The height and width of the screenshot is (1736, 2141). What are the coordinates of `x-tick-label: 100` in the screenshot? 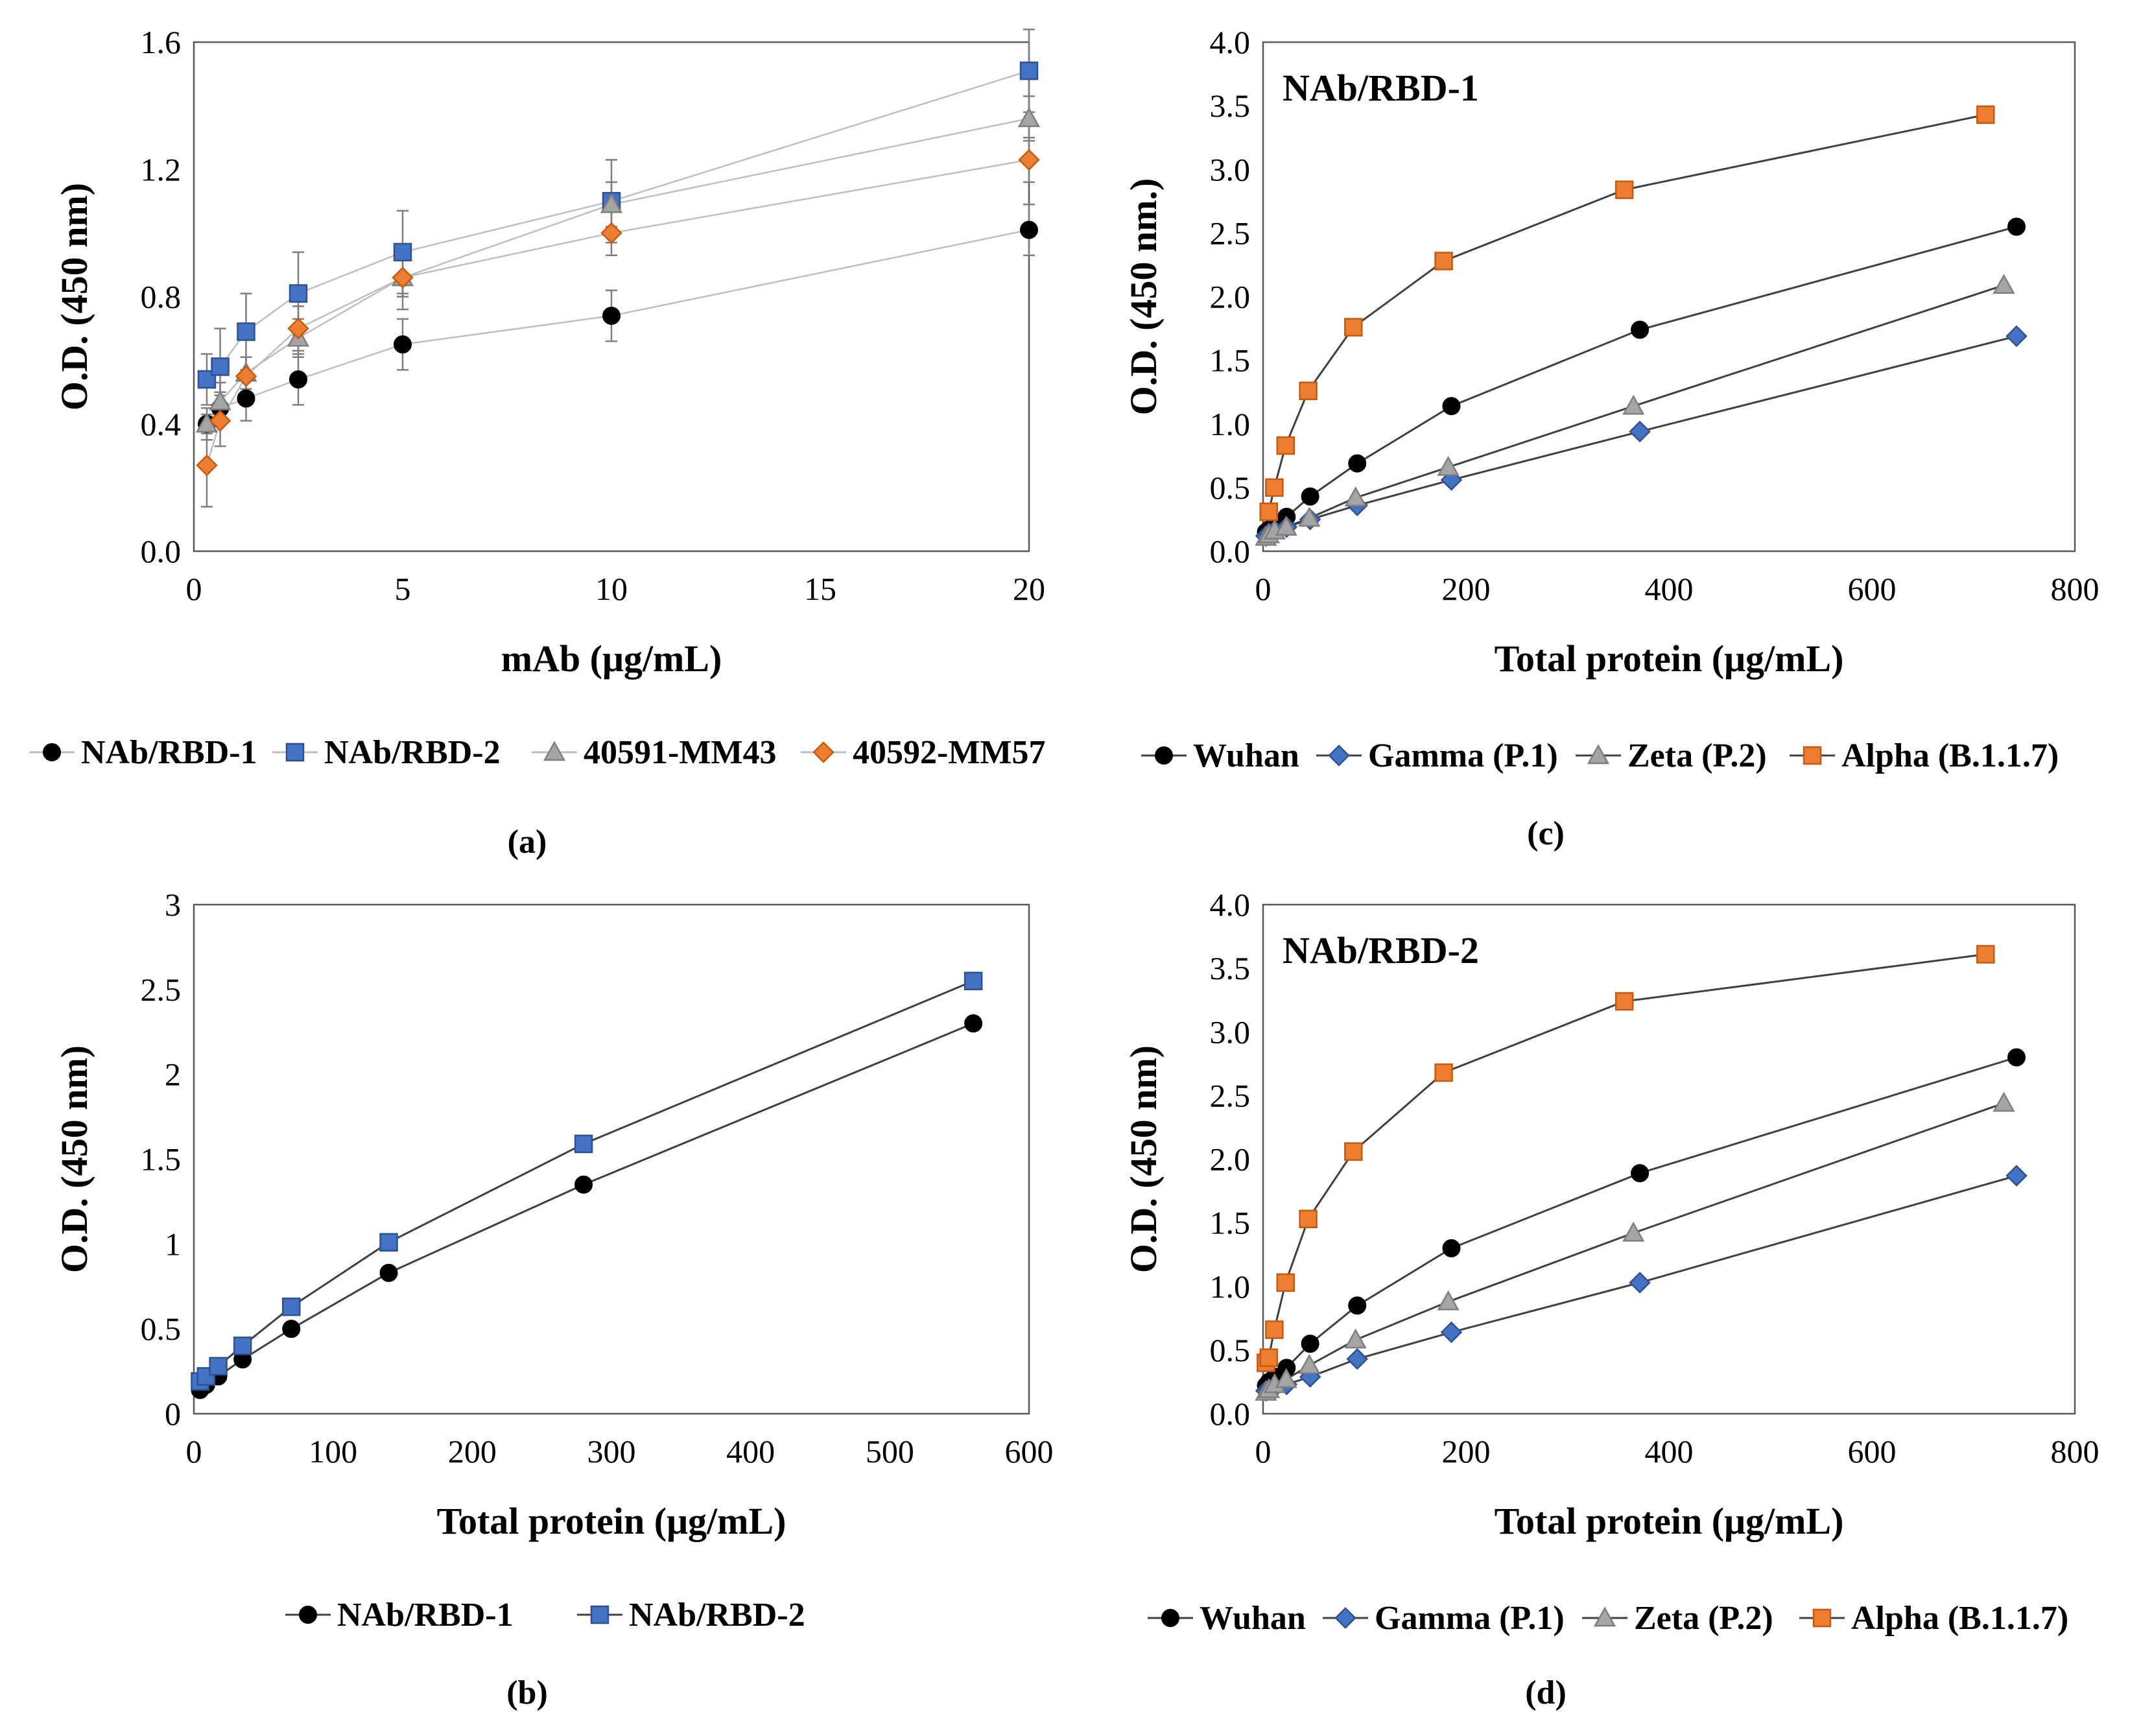 It's located at (333, 1451).